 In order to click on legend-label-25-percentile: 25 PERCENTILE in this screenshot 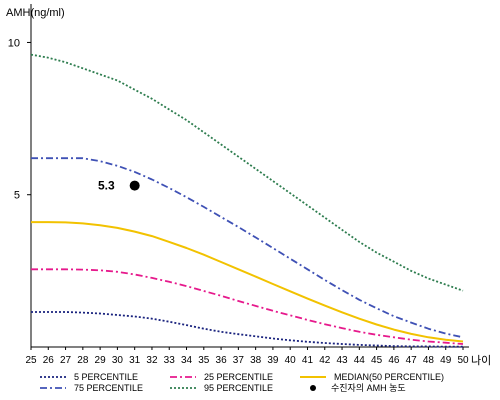, I will do `click(238, 377)`.